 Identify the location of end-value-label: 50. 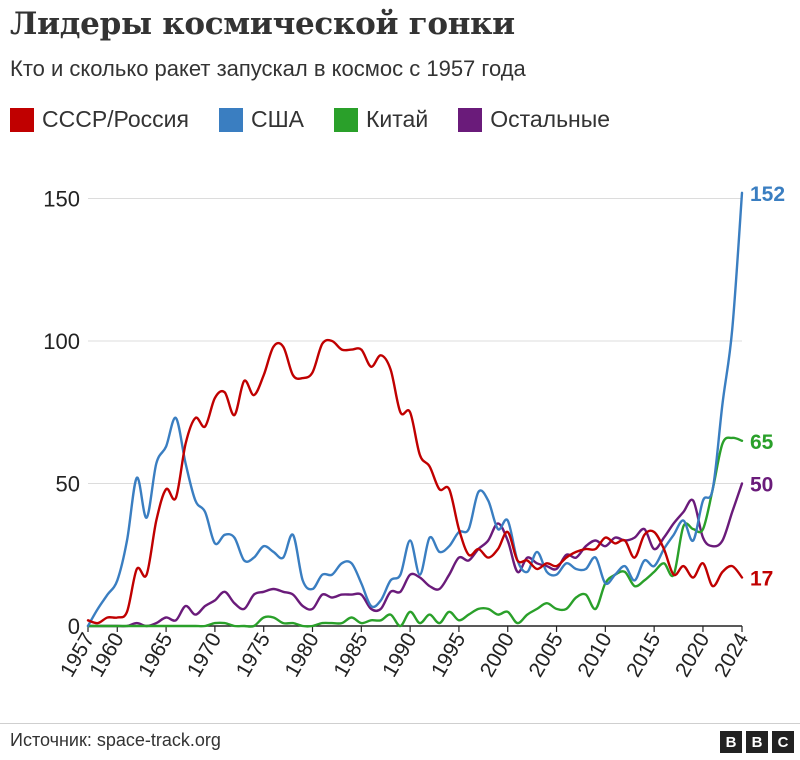
(761, 485).